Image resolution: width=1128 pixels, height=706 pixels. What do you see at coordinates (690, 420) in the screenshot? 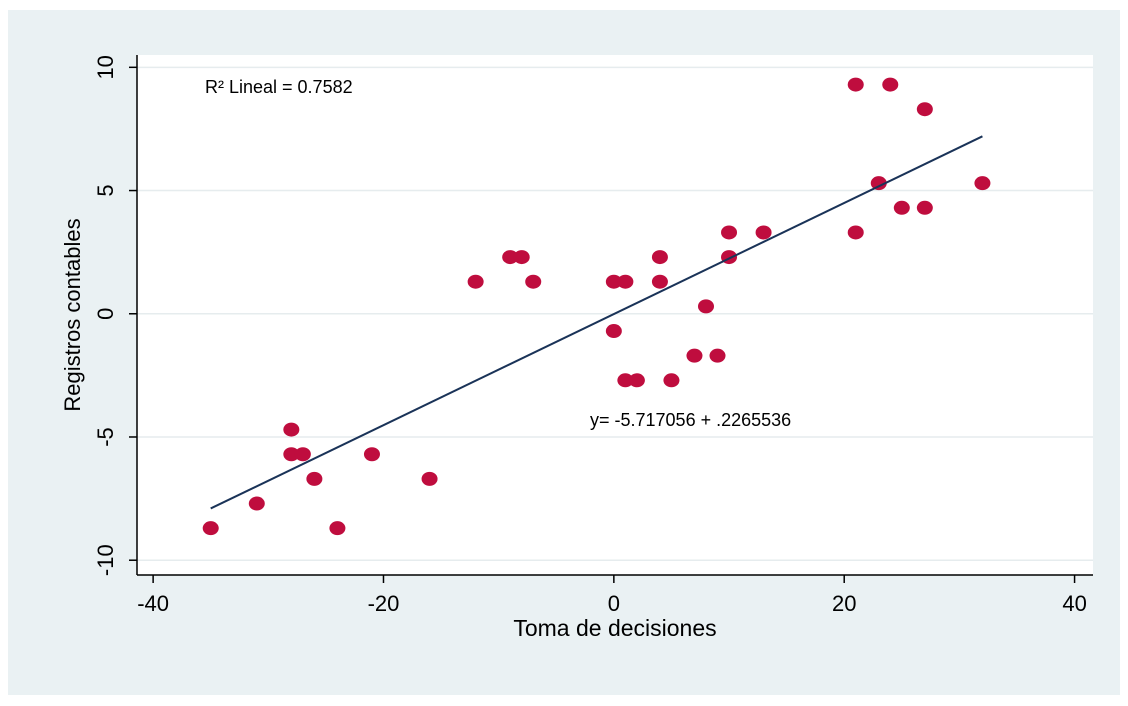
I see `annotation: y= -5.717056 + .2265536` at bounding box center [690, 420].